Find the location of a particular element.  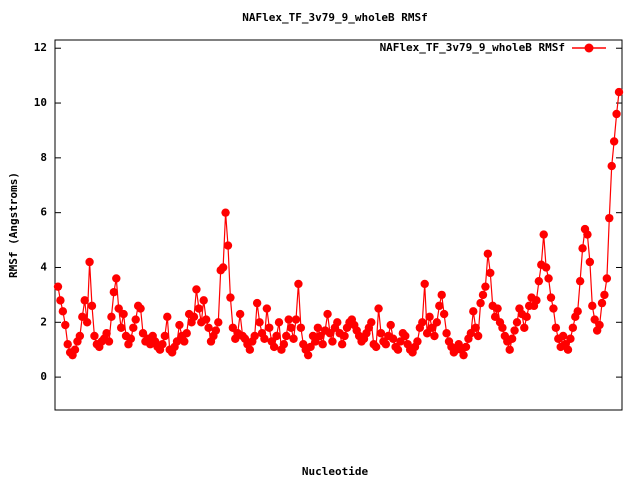

y-tick-label: 10 is located at coordinates (40, 102).